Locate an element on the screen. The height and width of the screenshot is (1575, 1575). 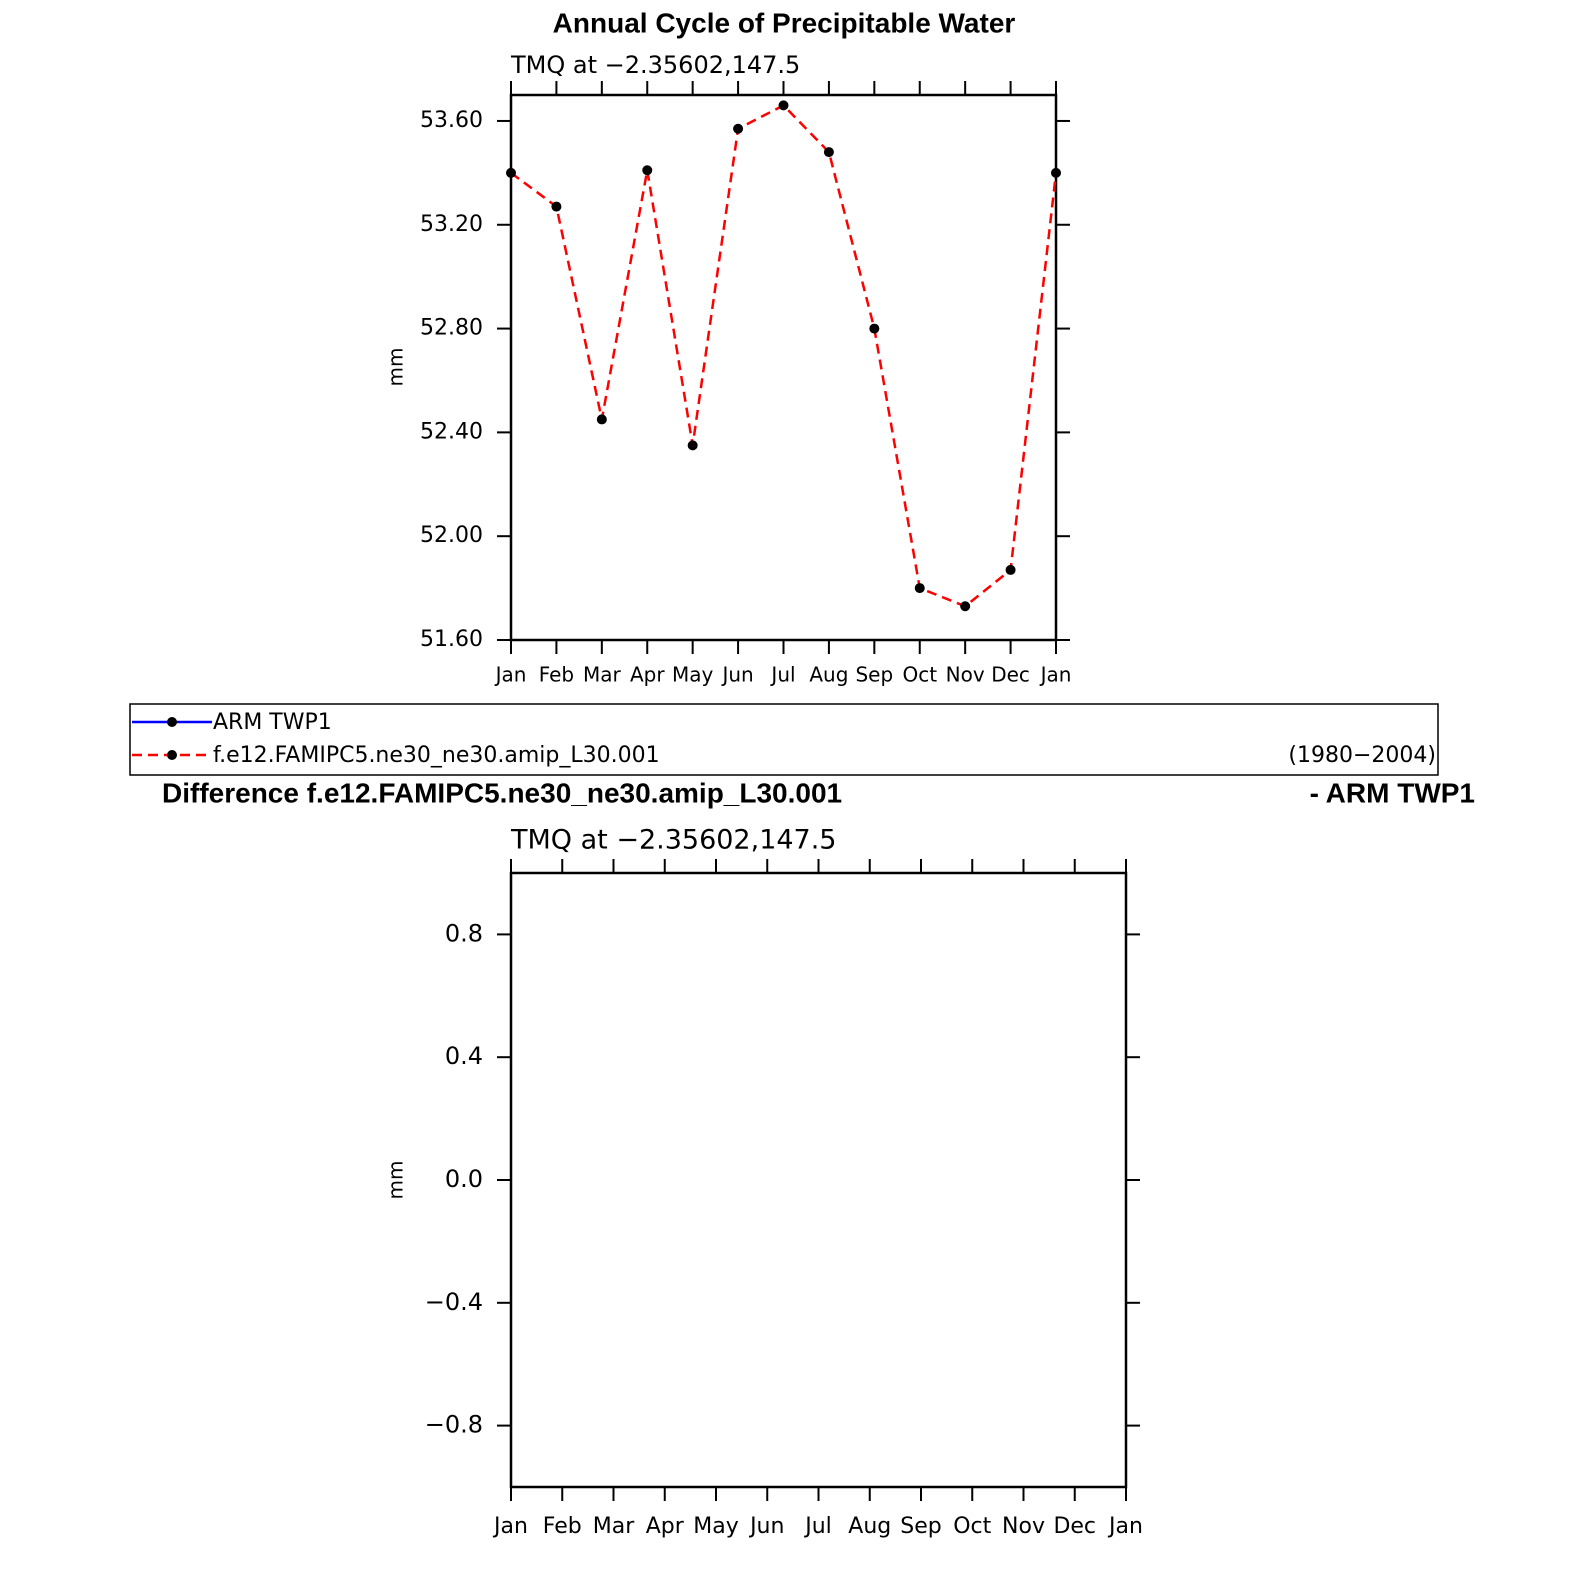
legend-label: ARM TWP1 is located at coordinates (272, 722).